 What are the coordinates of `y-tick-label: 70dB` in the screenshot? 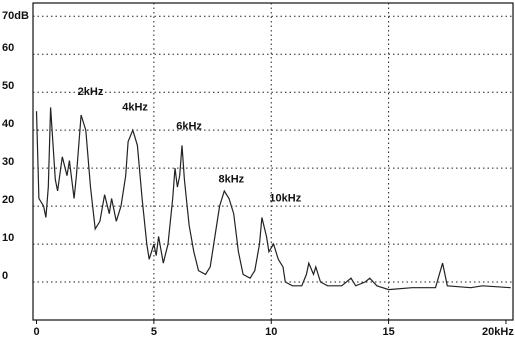 It's located at (15, 16).